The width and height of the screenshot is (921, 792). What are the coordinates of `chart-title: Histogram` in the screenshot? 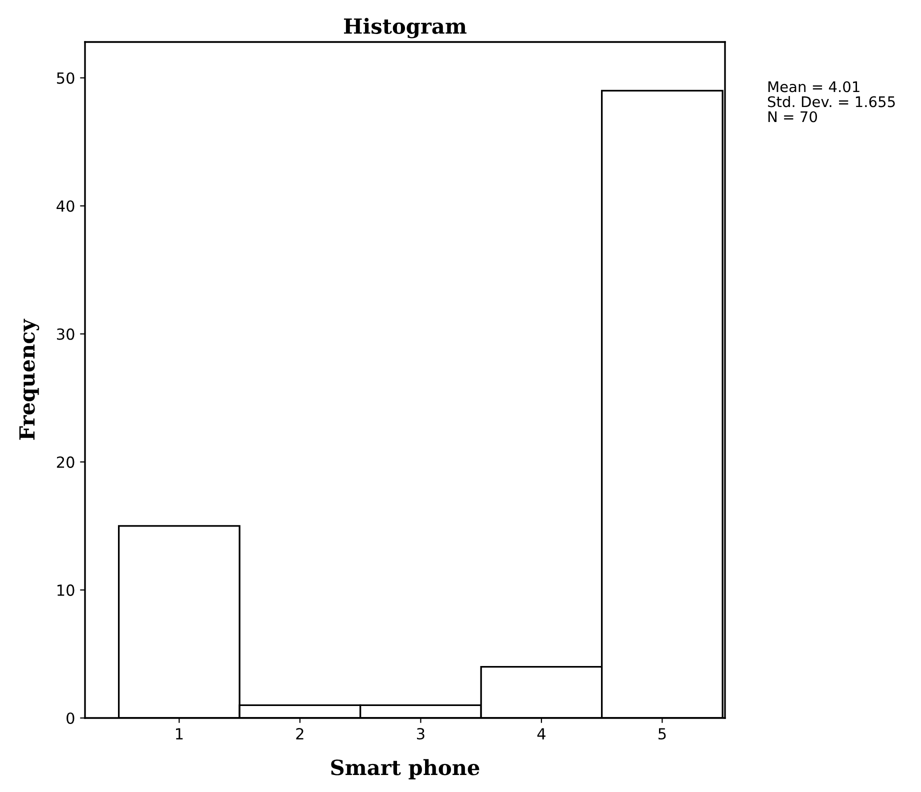 It's located at (405, 28).